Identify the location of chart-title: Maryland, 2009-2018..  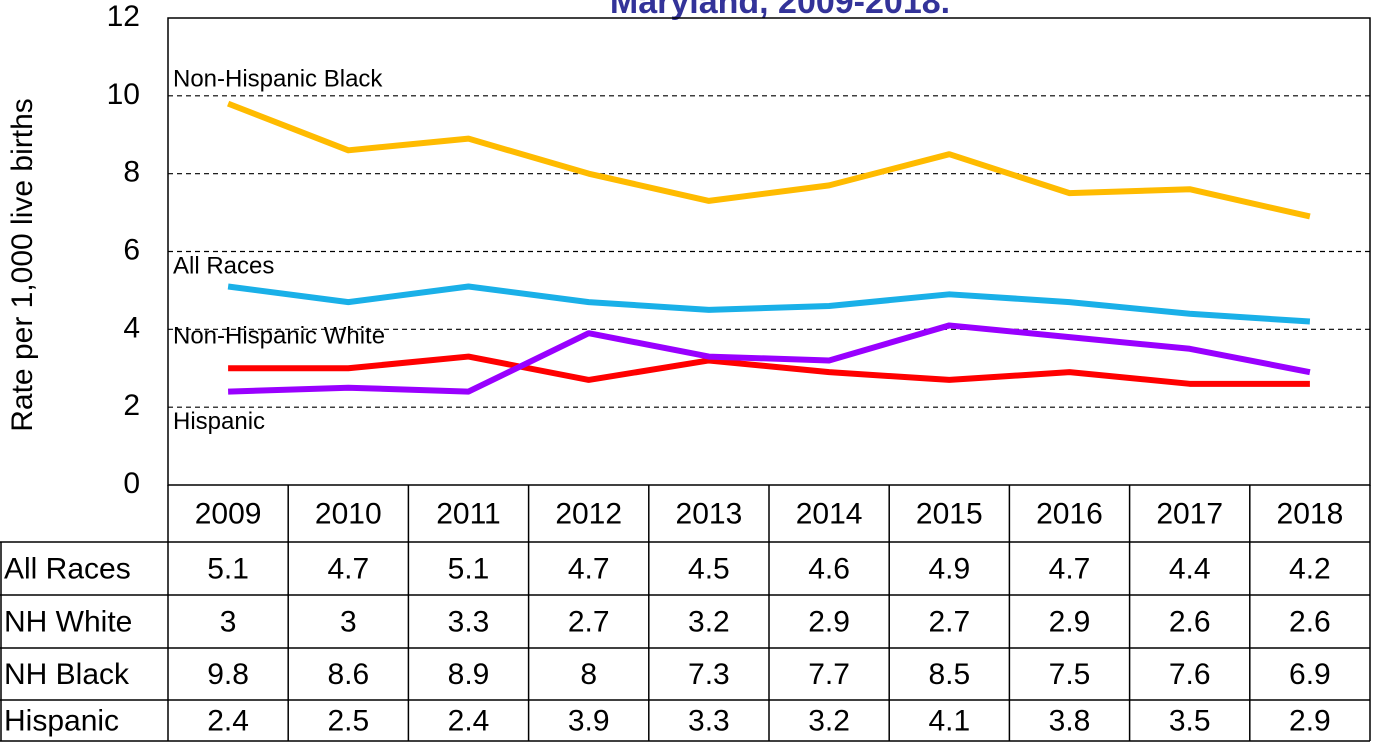
(780, 10).